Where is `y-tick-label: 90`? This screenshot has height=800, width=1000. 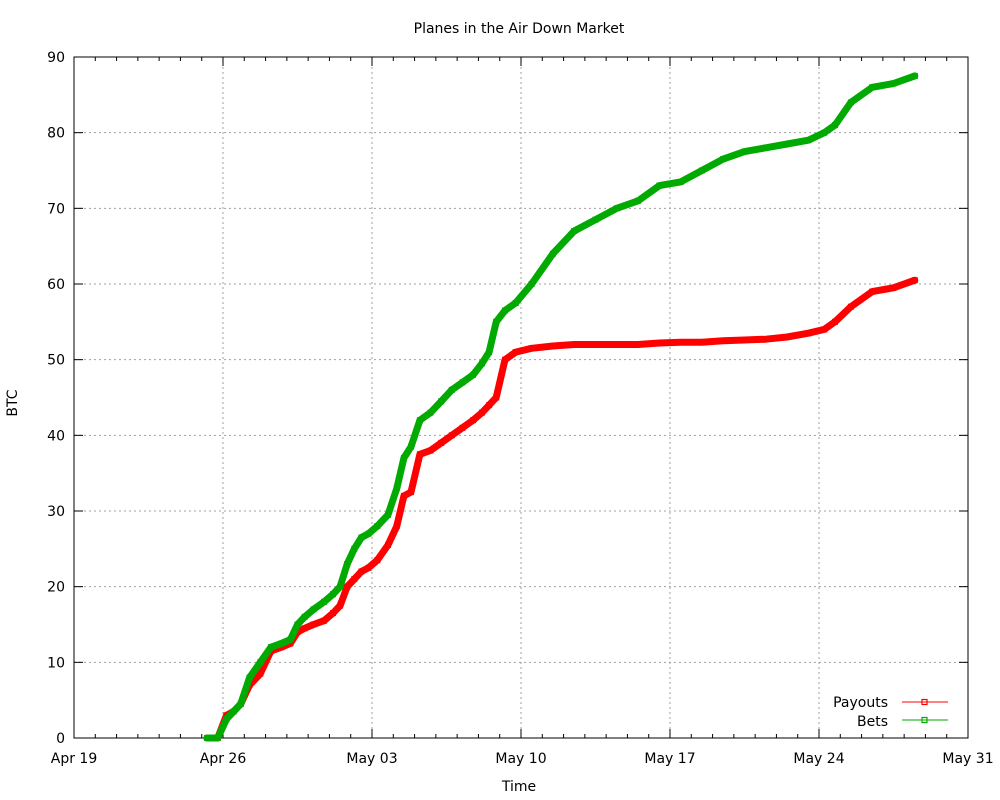 y-tick-label: 90 is located at coordinates (56, 58).